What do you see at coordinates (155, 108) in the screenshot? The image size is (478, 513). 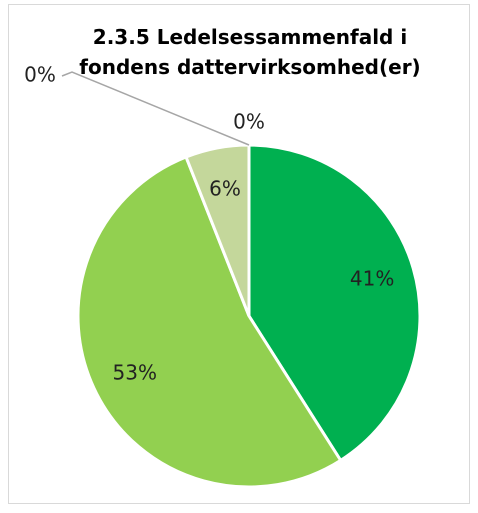 I see `leader-line` at bounding box center [155, 108].